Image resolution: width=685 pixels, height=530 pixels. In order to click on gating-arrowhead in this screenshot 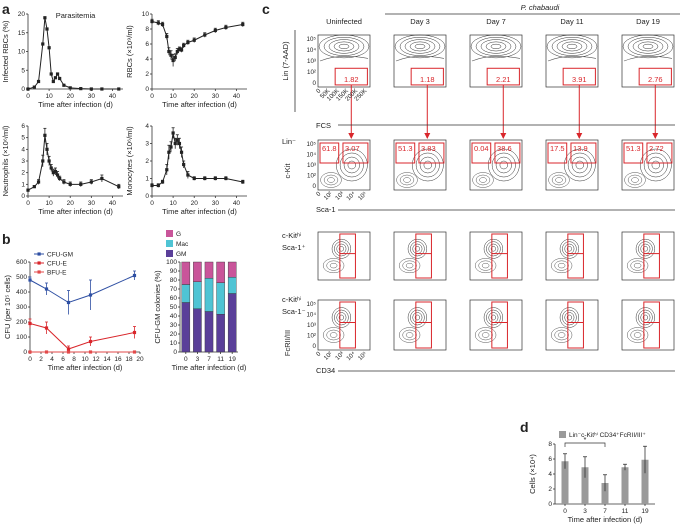, I will do `click(579, 136)`.